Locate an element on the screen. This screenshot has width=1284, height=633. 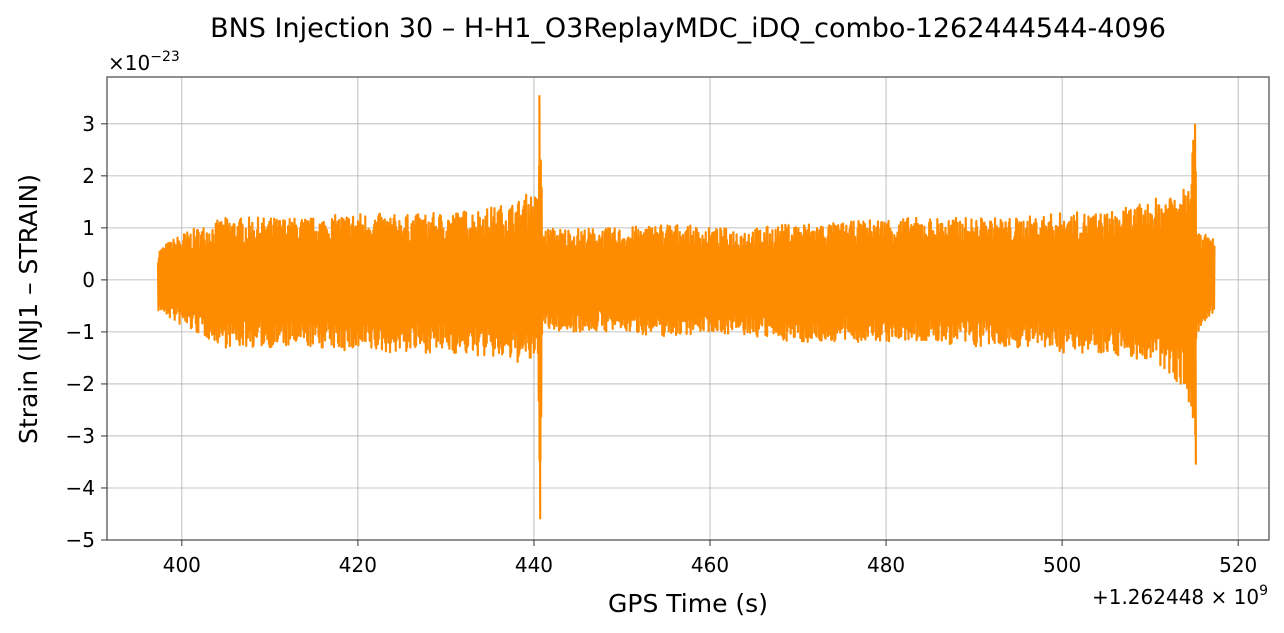
y-tick-label: −3 is located at coordinates (80, 436).